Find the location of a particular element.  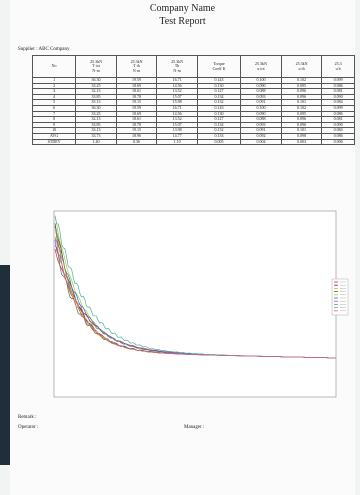

row-label: 3 is located at coordinates (54, 91).